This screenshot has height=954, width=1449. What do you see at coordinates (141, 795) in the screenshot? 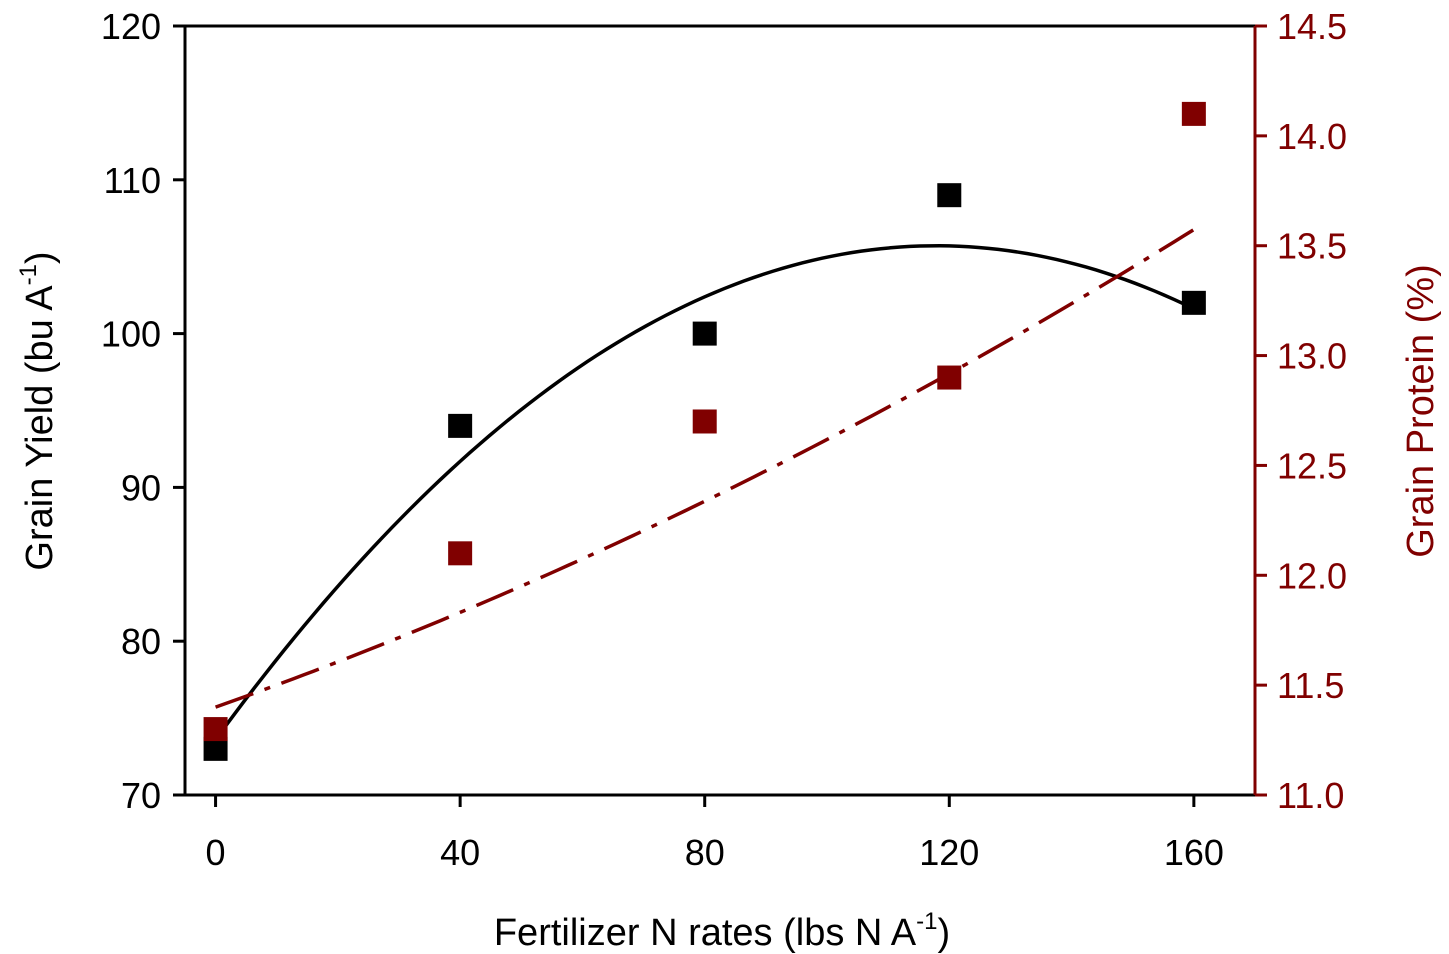
I see `y-left-tick-label: 70` at bounding box center [141, 795].